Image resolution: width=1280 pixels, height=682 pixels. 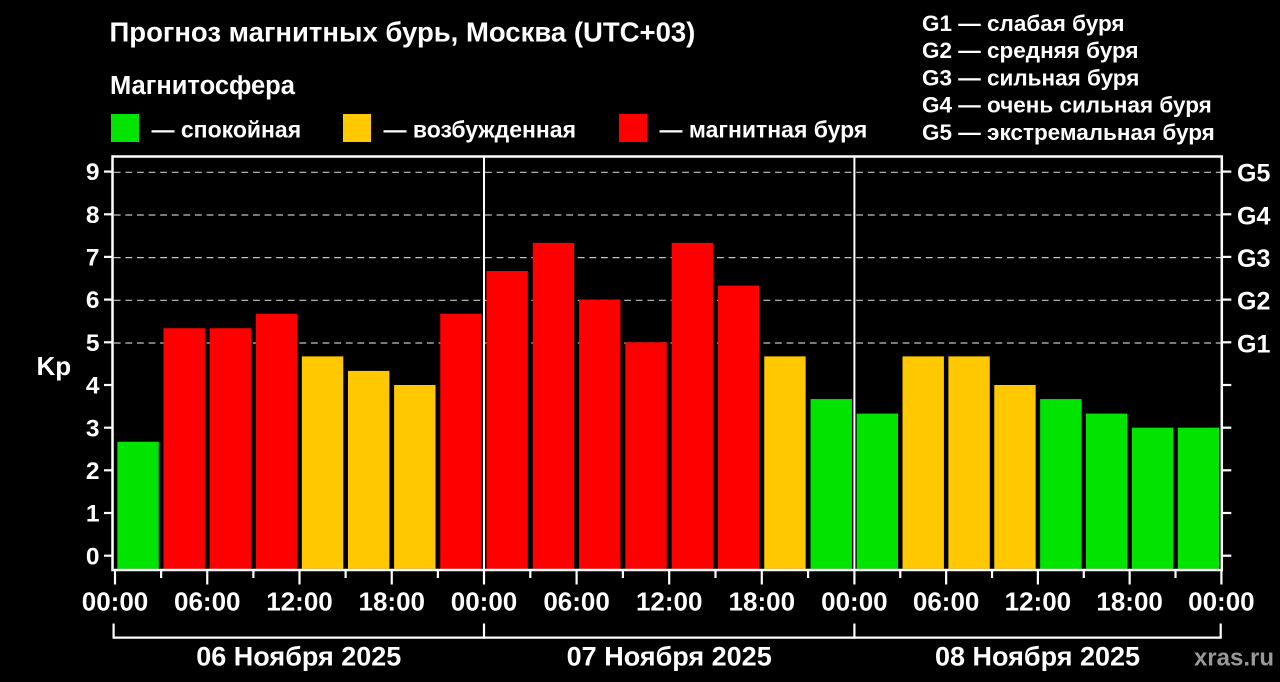 I want to click on svg-text: 1, so click(x=93, y=514).